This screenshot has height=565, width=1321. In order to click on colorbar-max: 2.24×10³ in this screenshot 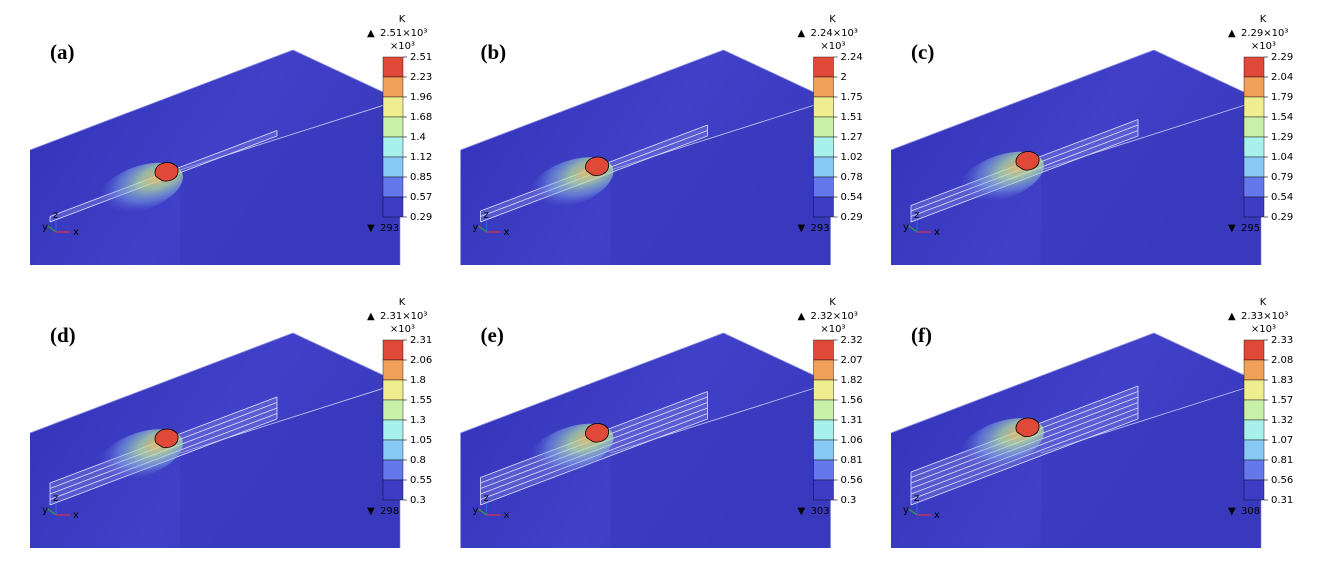, I will do `click(834, 33)`.